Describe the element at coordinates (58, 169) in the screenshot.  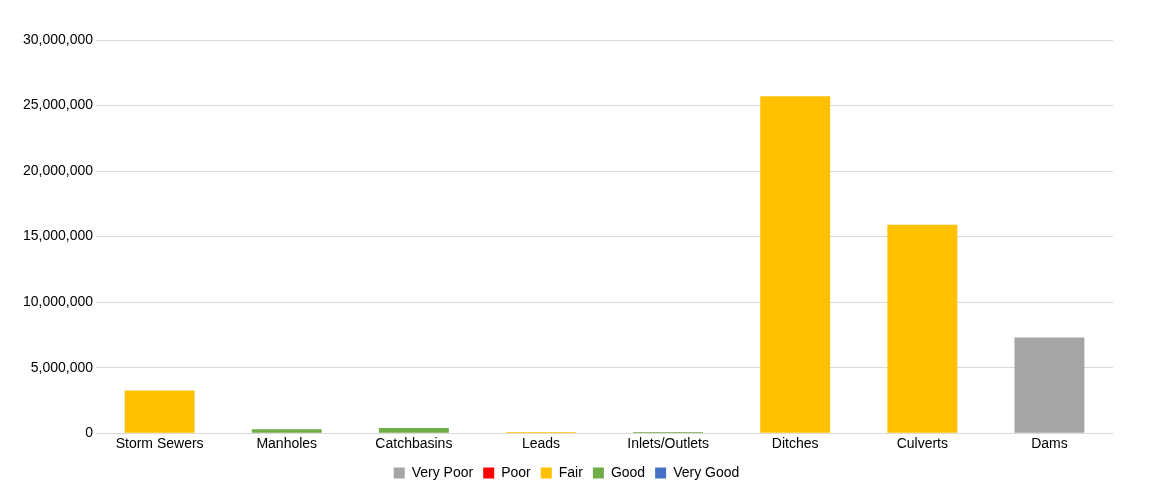
I see `y-tick-label: 20,000,000` at that location.